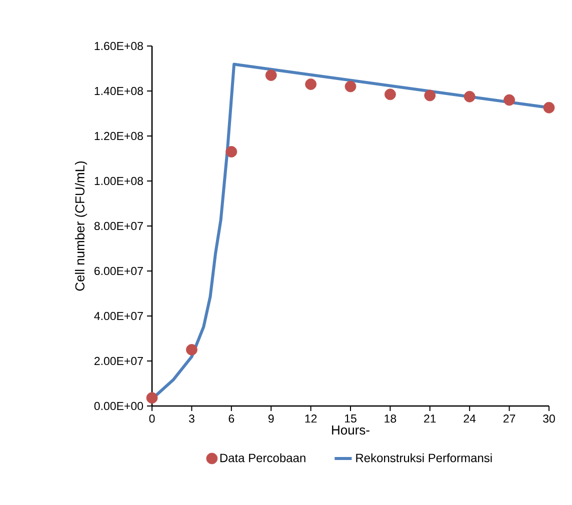  What do you see at coordinates (119, 406) in the screenshot?
I see `y-tick-label: 0.00E+00` at bounding box center [119, 406].